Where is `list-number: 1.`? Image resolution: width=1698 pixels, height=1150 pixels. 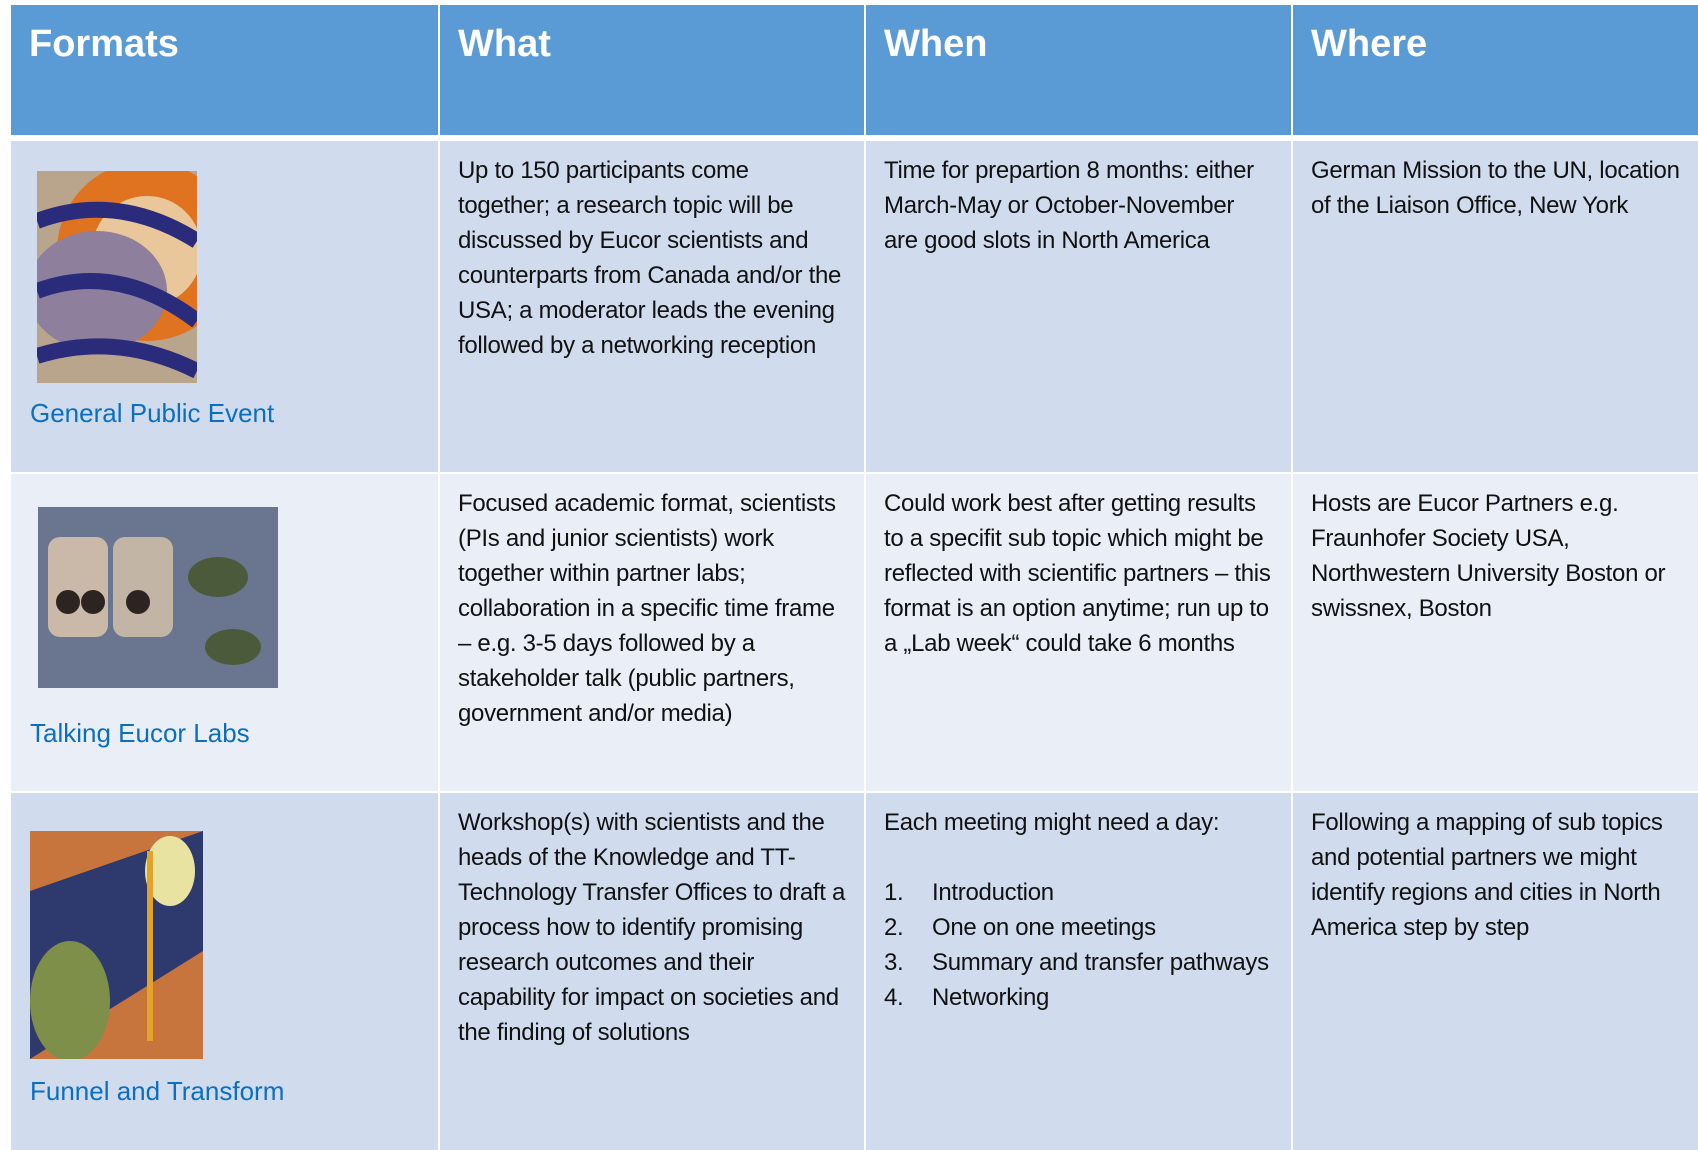
list-number: 1. is located at coordinates (894, 892).